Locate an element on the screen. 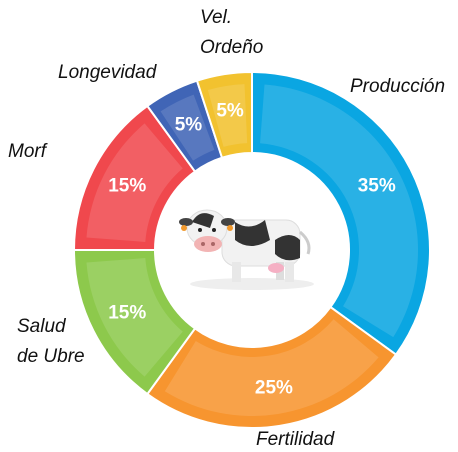 This screenshot has height=452, width=458. cow-icon is located at coordinates (246, 249).